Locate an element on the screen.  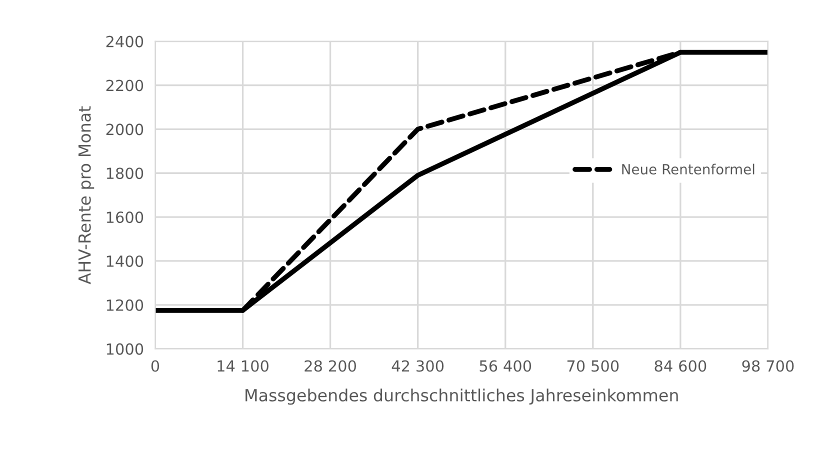
x-tick-label: 14 100 is located at coordinates (243, 366).